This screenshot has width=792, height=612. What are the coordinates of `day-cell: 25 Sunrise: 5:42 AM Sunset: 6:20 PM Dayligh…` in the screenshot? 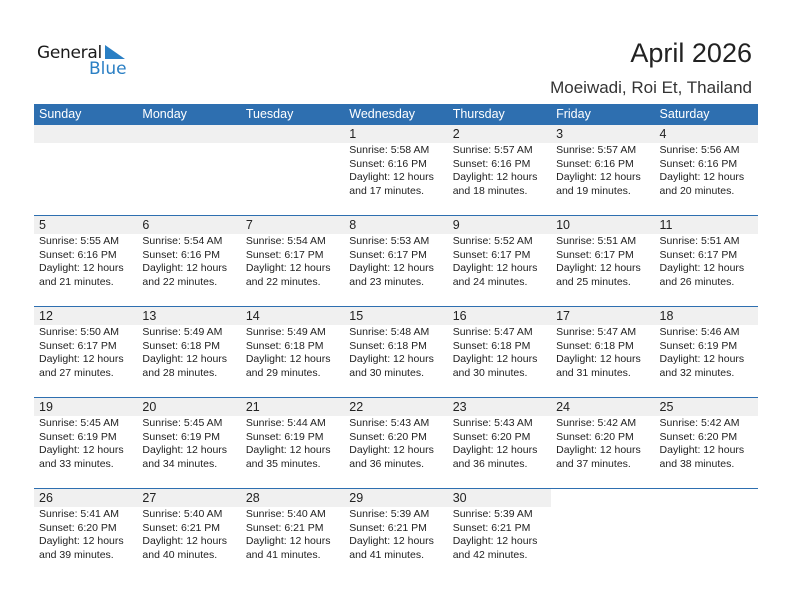 It's located at (706, 443).